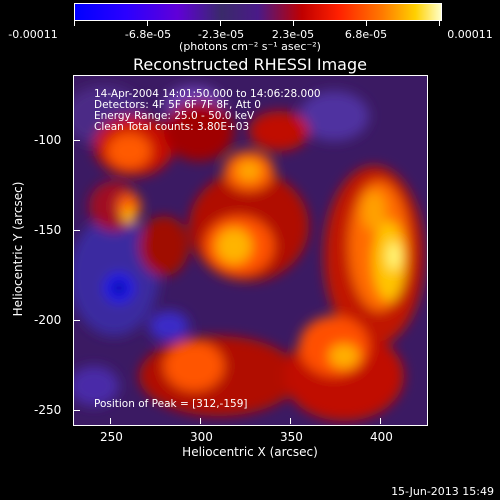 This screenshot has height=500, width=500. What do you see at coordinates (442, 491) in the screenshot?
I see `footer-timestamp: 15-Jun-2013 15:49` at bounding box center [442, 491].